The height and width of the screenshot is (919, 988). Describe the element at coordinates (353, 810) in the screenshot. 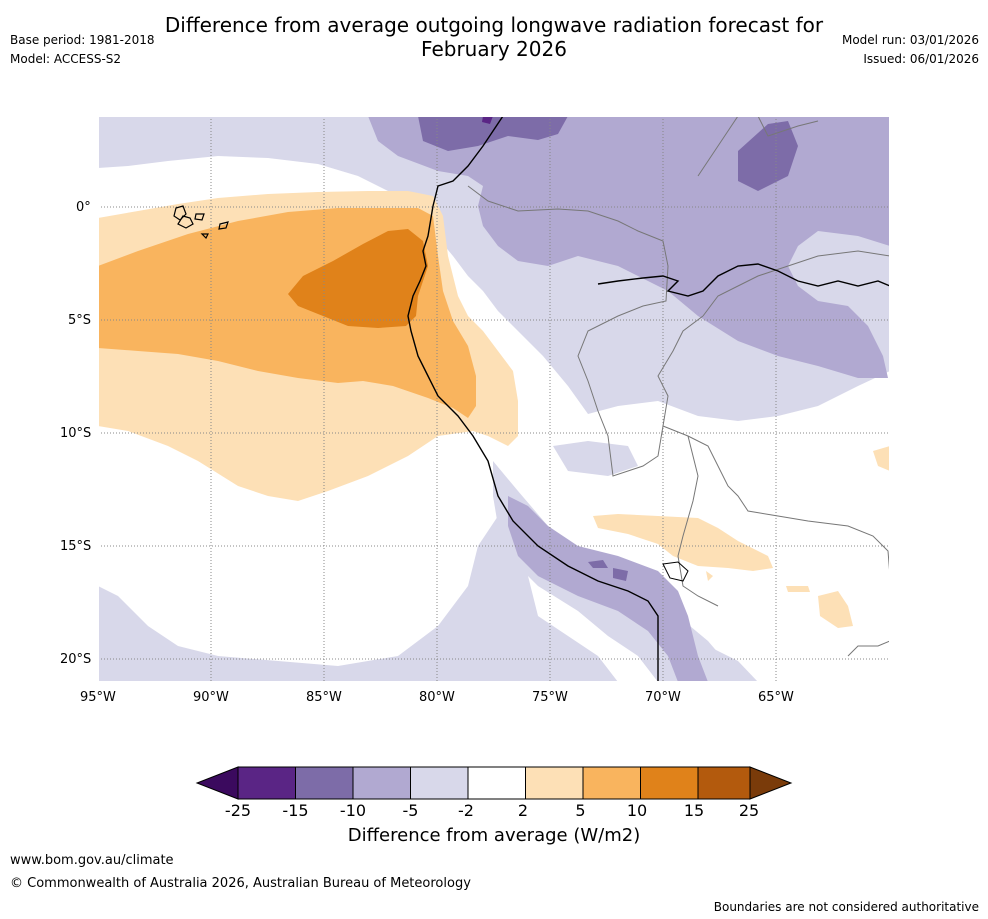

I see `colorbar-tick-3: -10` at that location.